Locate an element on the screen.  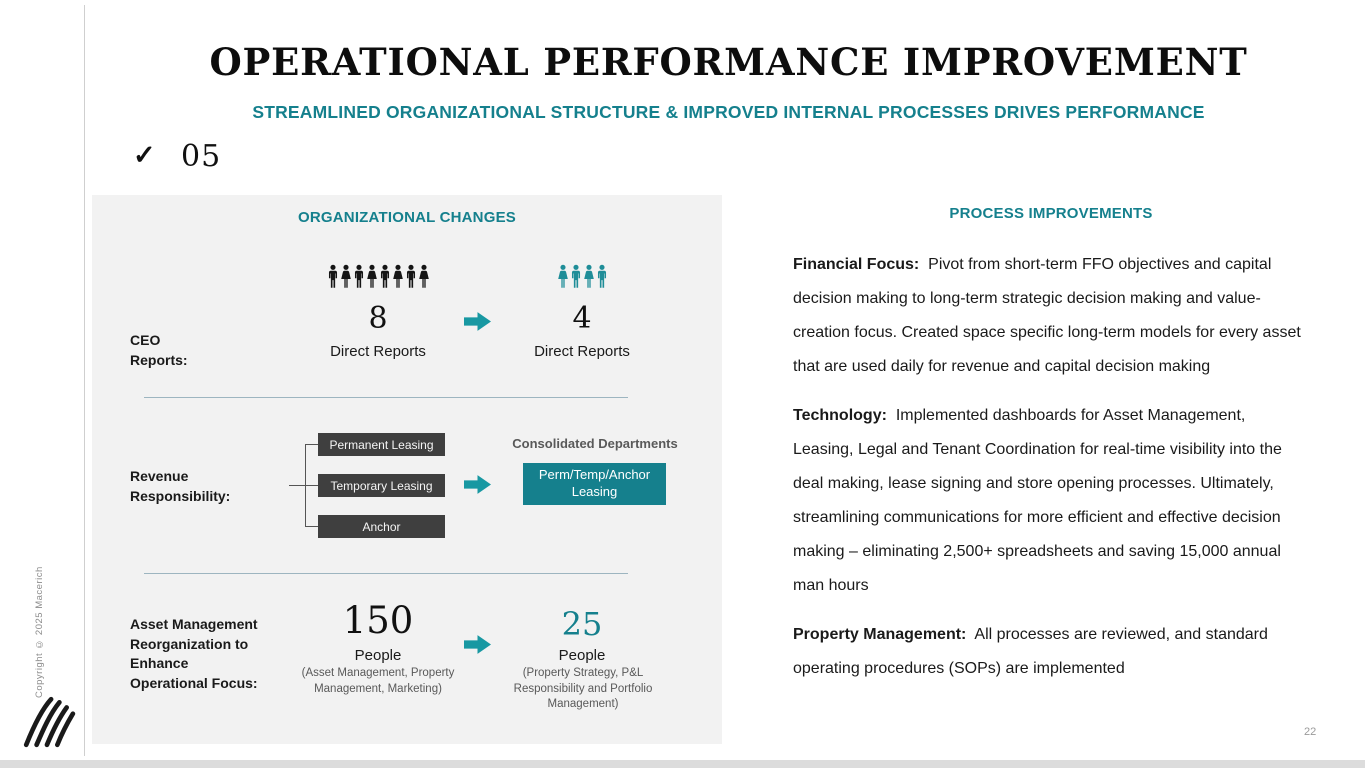
slide-bottom-edge is located at coordinates (682, 764).